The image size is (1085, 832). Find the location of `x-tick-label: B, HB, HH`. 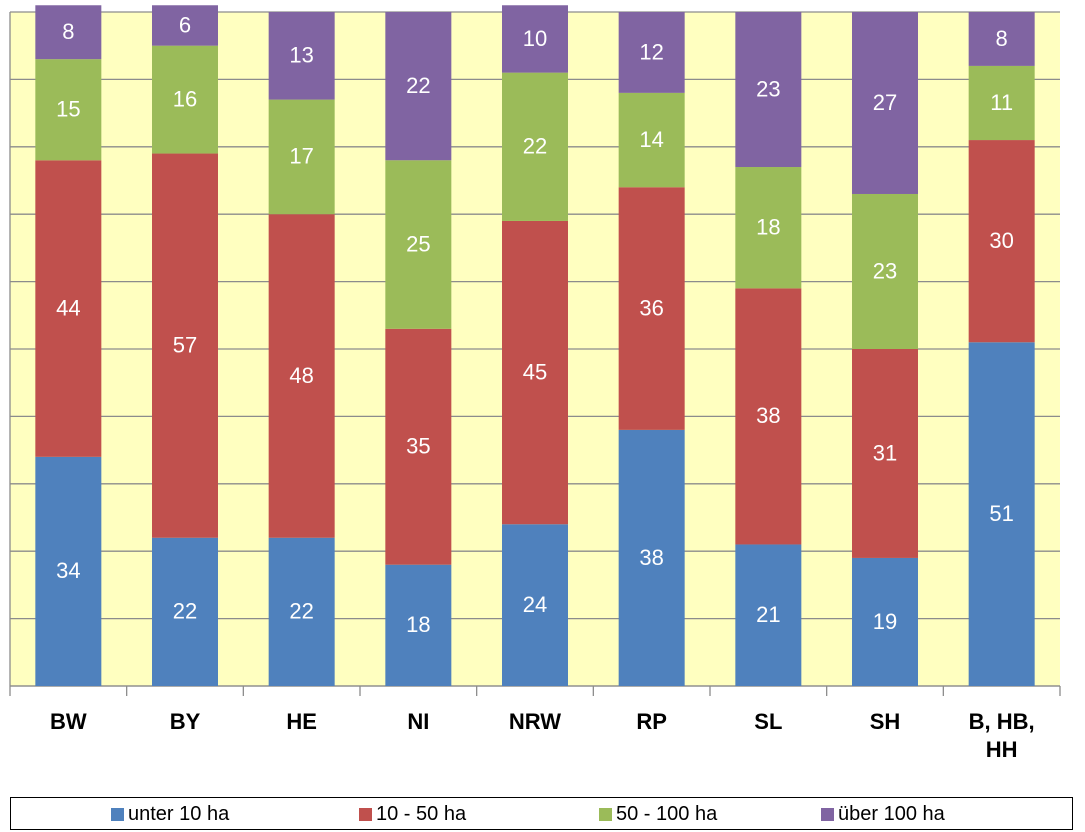

x-tick-label: B, HB, HH is located at coordinates (1001, 735).